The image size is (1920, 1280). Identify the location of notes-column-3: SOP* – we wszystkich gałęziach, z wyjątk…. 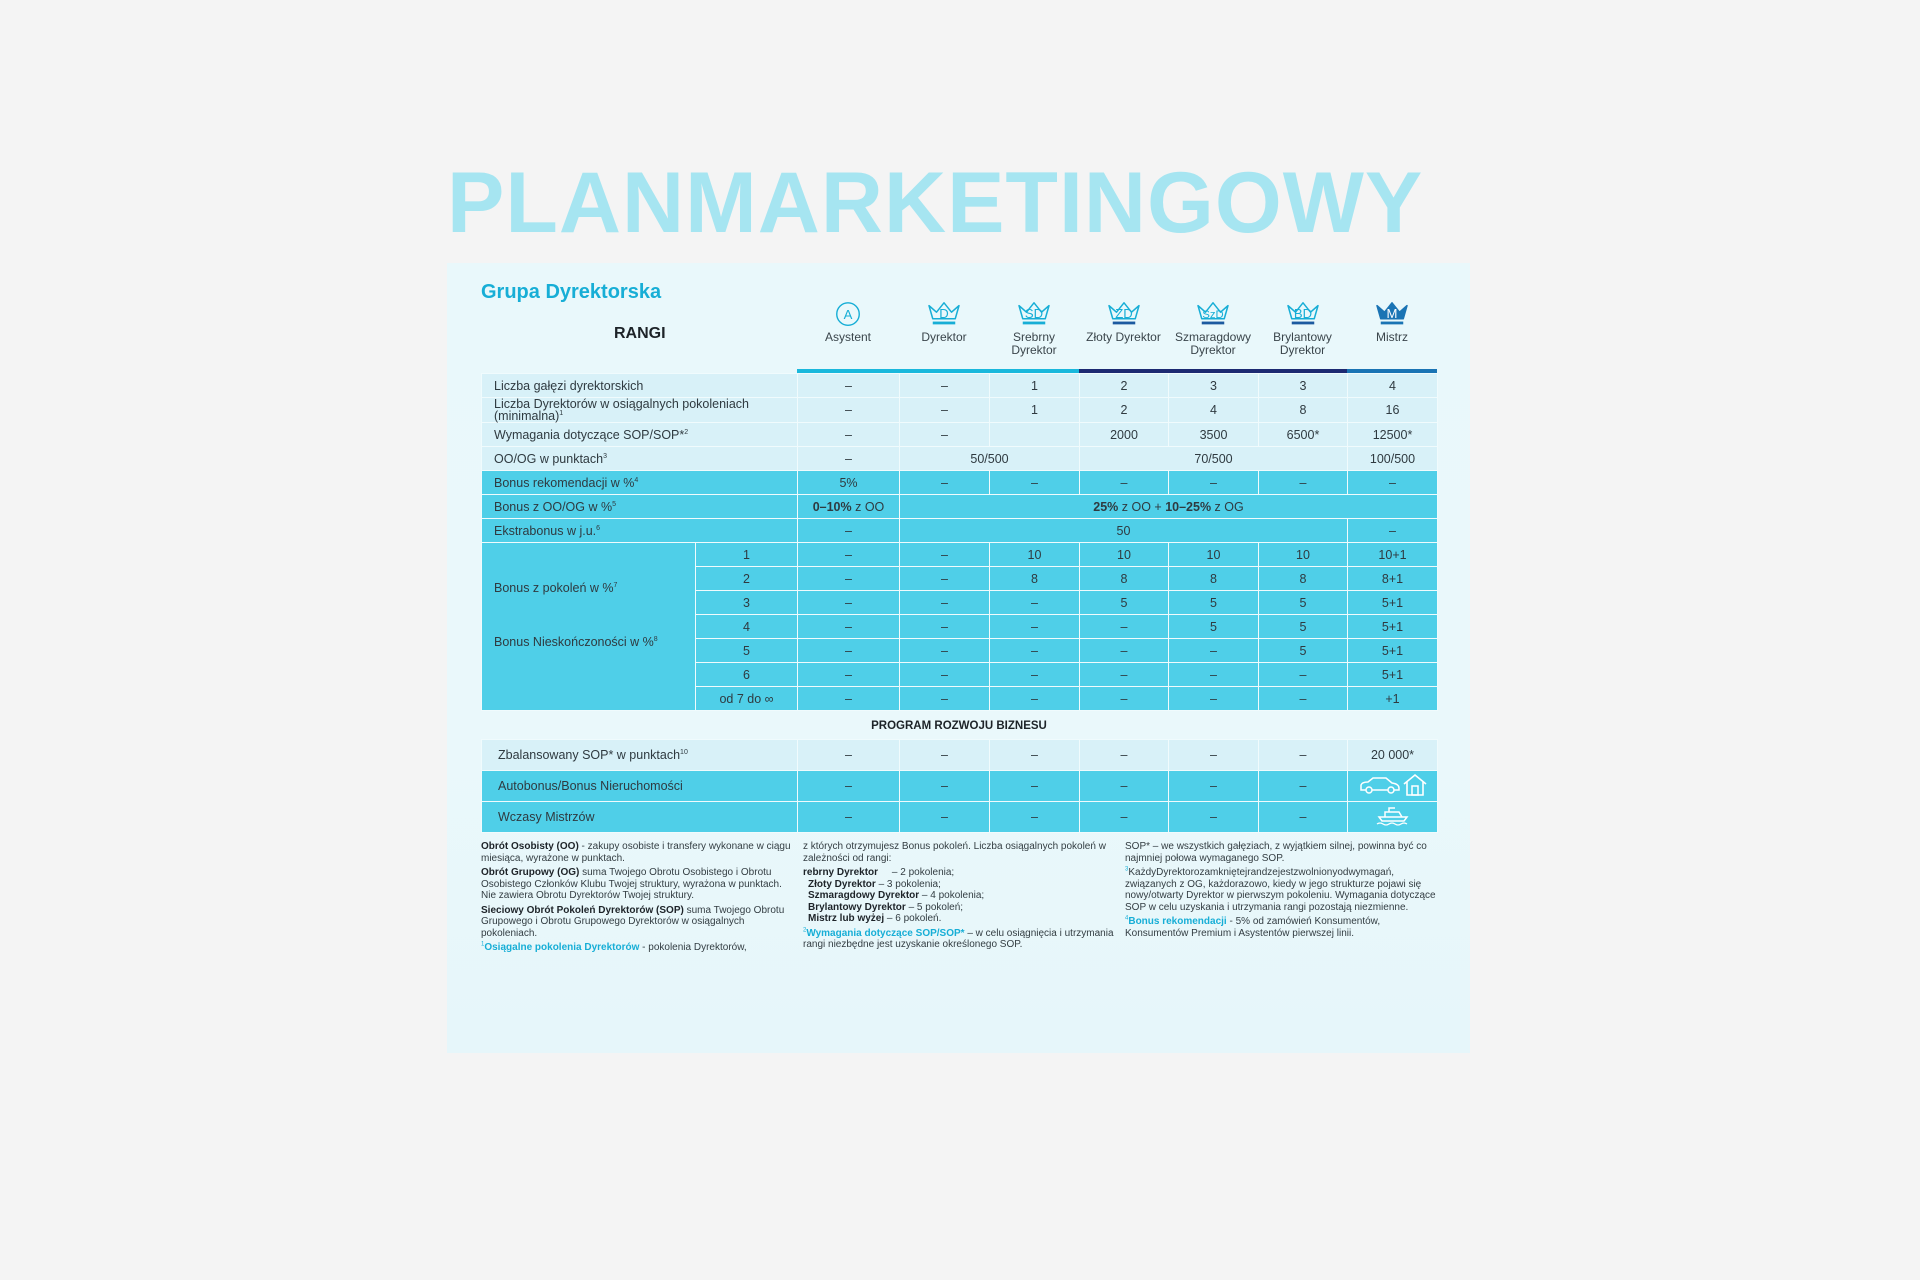
(1280, 899).